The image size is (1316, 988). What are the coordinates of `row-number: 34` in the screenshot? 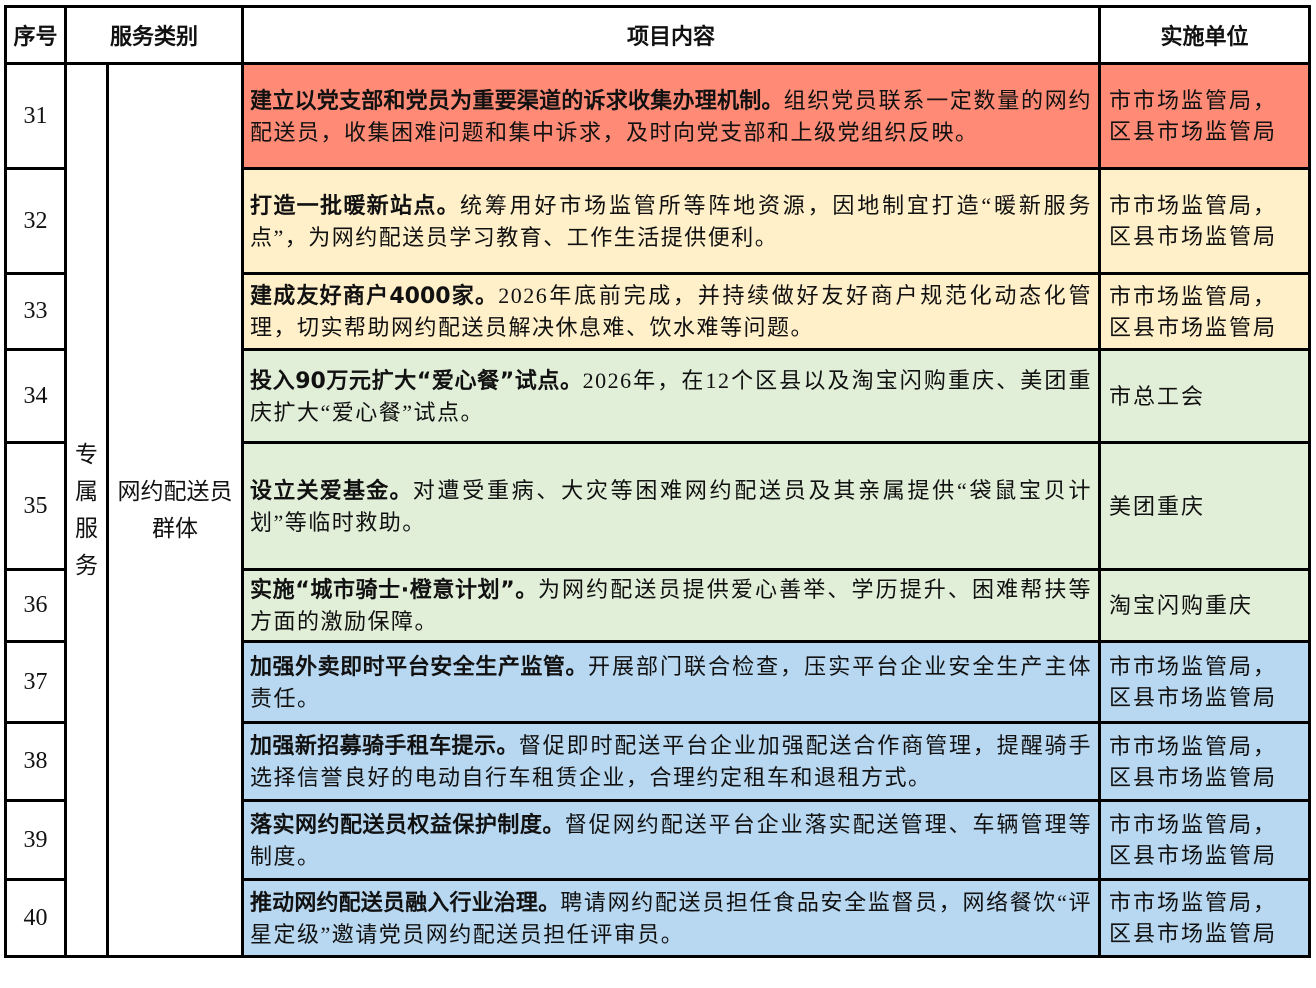 It's located at (35, 396).